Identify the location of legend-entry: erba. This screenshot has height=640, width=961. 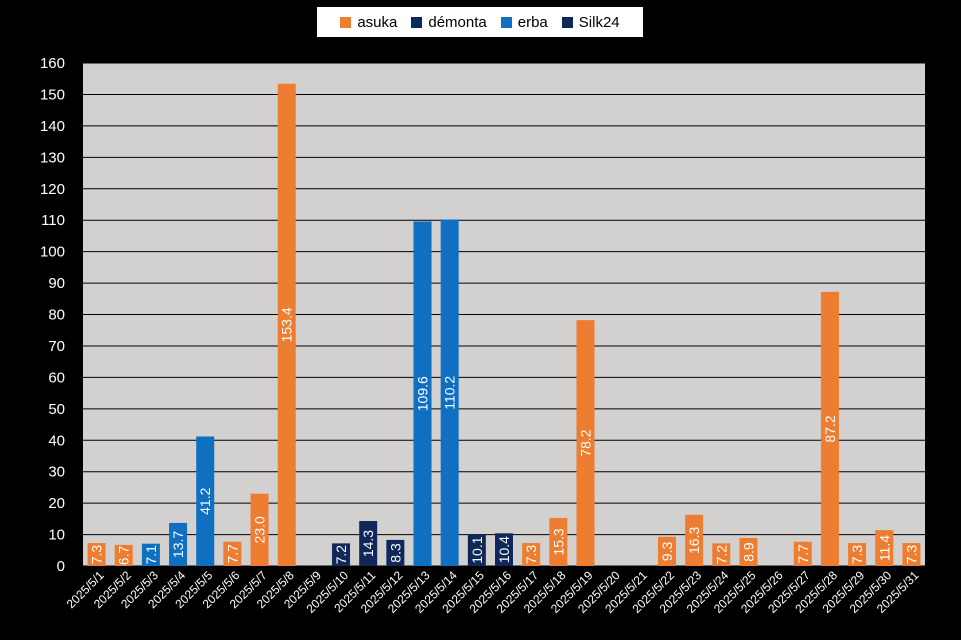
(524, 22).